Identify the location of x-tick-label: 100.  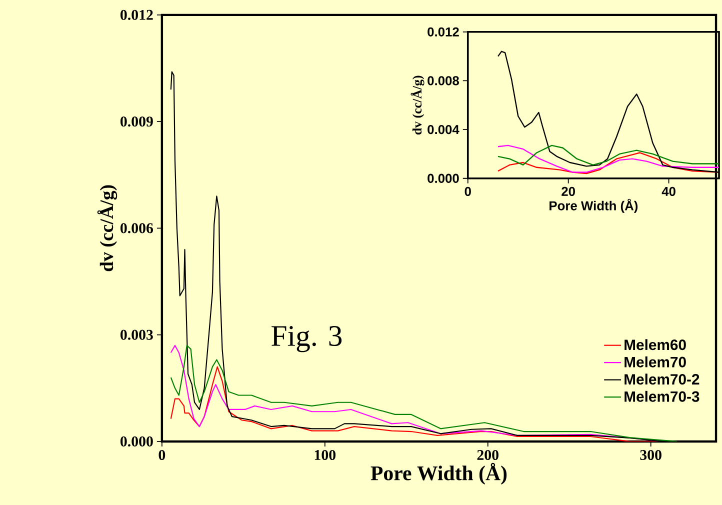
(325, 455).